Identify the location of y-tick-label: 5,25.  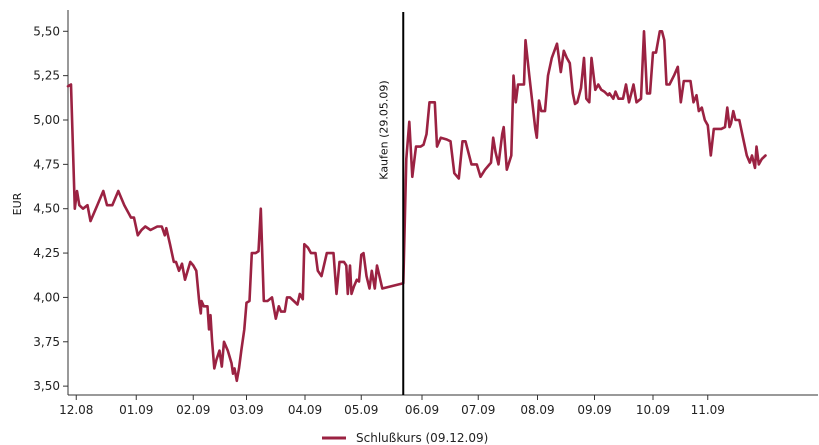
(46, 76).